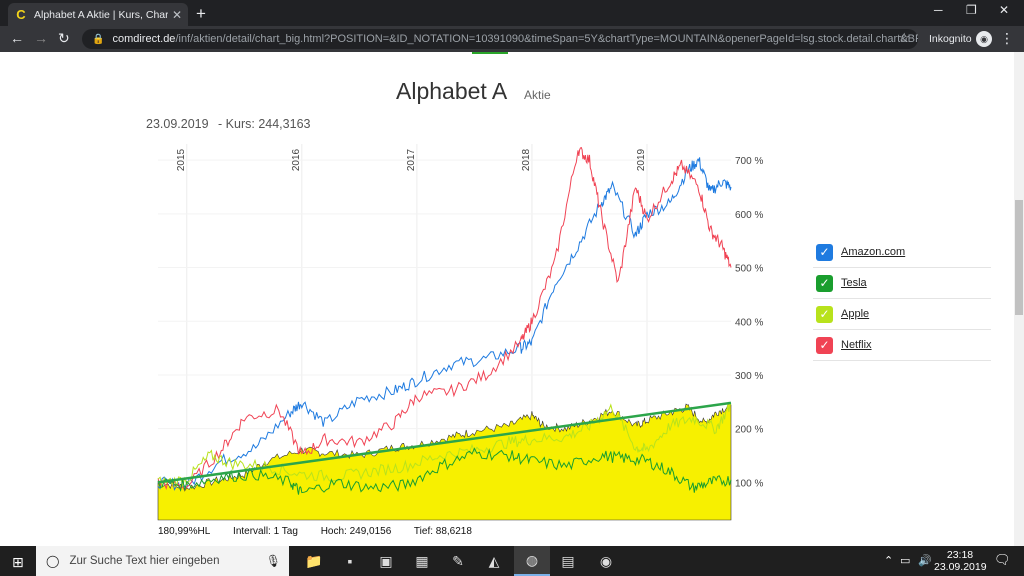 This screenshot has width=1024, height=576. What do you see at coordinates (265, 531) in the screenshot?
I see `info-intervall: Intervall: 1 Tag` at bounding box center [265, 531].